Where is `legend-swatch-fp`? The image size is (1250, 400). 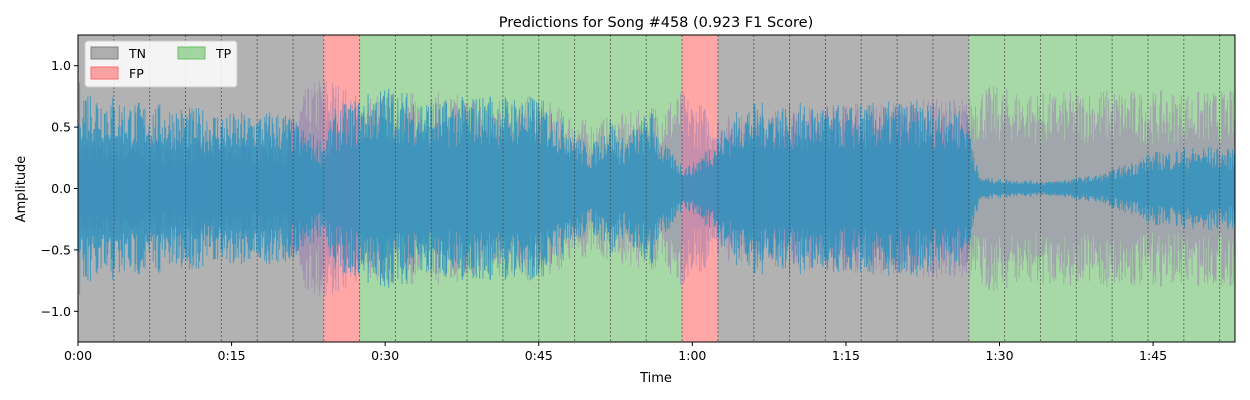 legend-swatch-fp is located at coordinates (104, 73).